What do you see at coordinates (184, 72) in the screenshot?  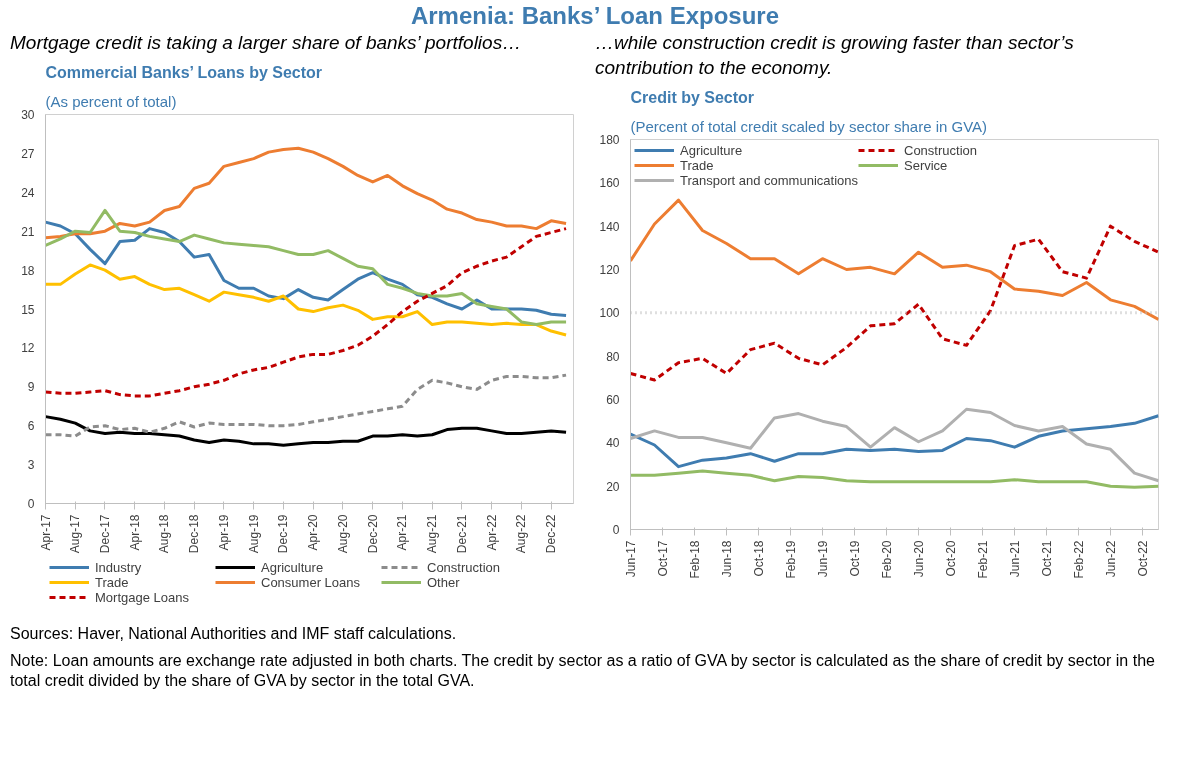 I see `chart-title: Commercial Banks’ Loans by Sector` at bounding box center [184, 72].